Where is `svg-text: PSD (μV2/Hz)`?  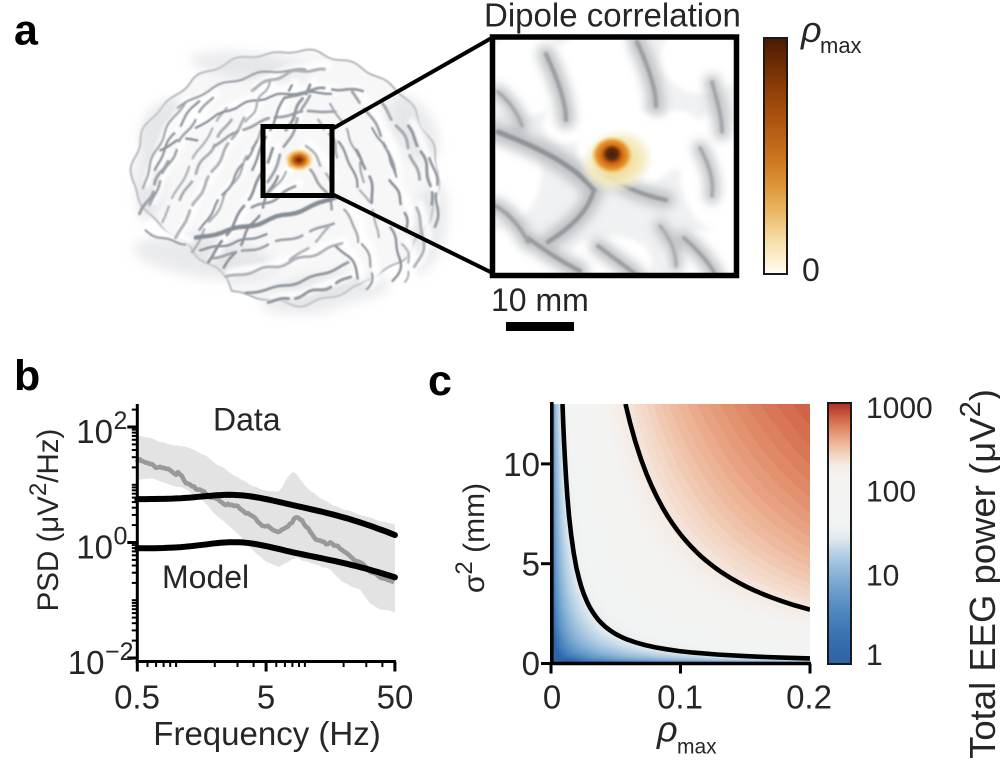 svg-text: PSD (μV2/Hz) is located at coordinates (45, 520).